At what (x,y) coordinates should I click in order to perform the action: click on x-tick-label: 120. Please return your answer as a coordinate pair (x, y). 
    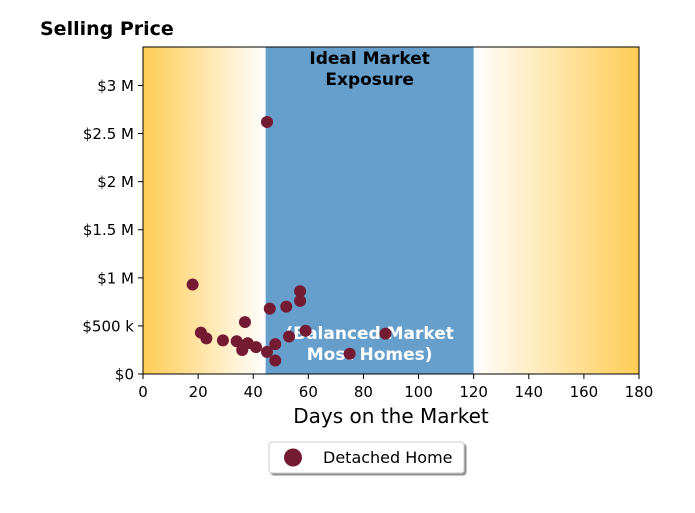
    Looking at the image, I should click on (473, 392).